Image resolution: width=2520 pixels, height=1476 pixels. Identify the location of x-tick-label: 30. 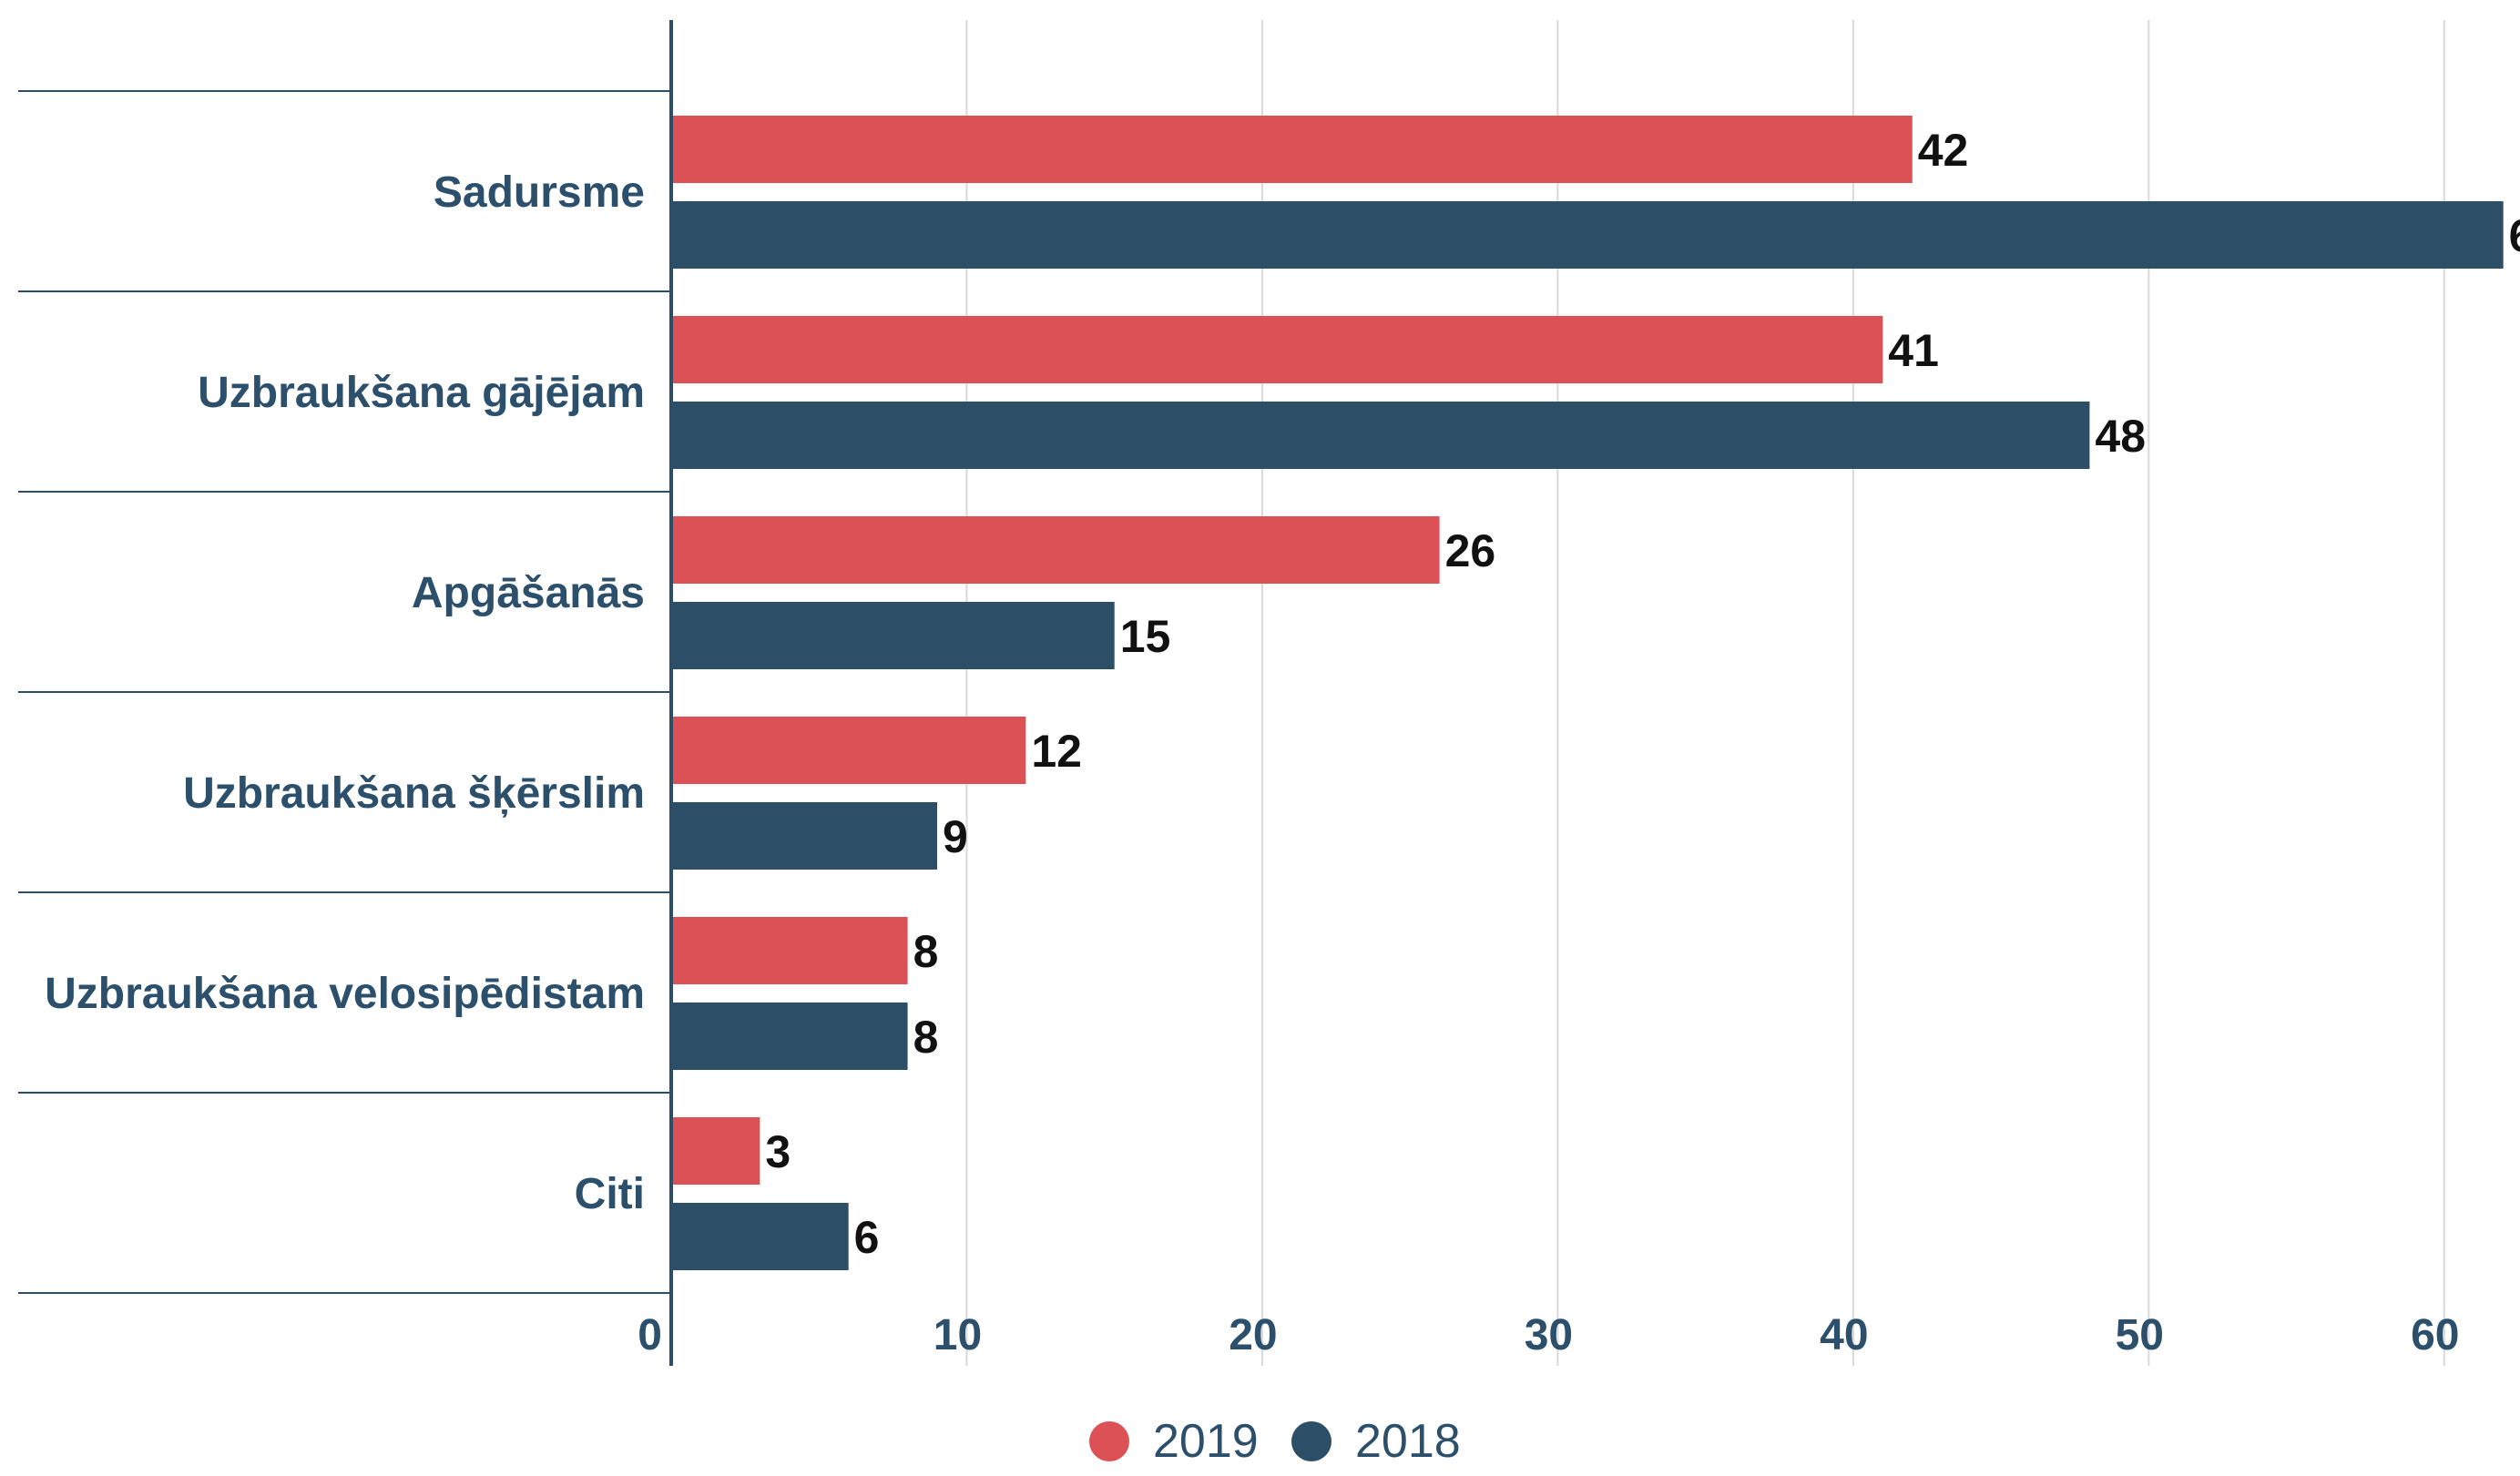
(1549, 1335).